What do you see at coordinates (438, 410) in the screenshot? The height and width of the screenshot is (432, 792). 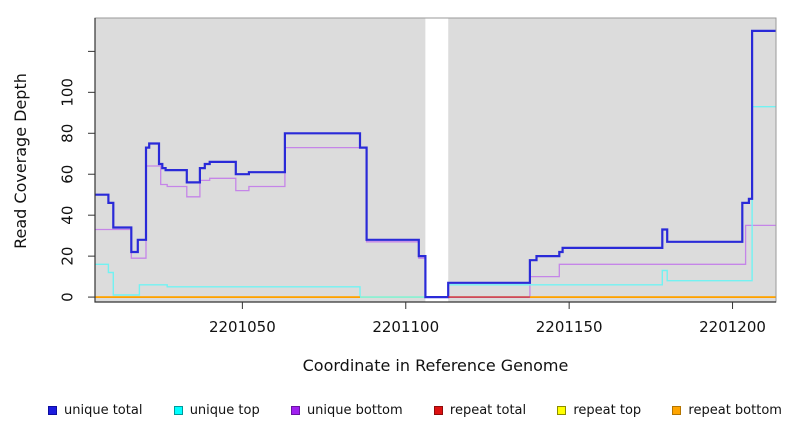 I see `repeat-total-swatch-icon` at bounding box center [438, 410].